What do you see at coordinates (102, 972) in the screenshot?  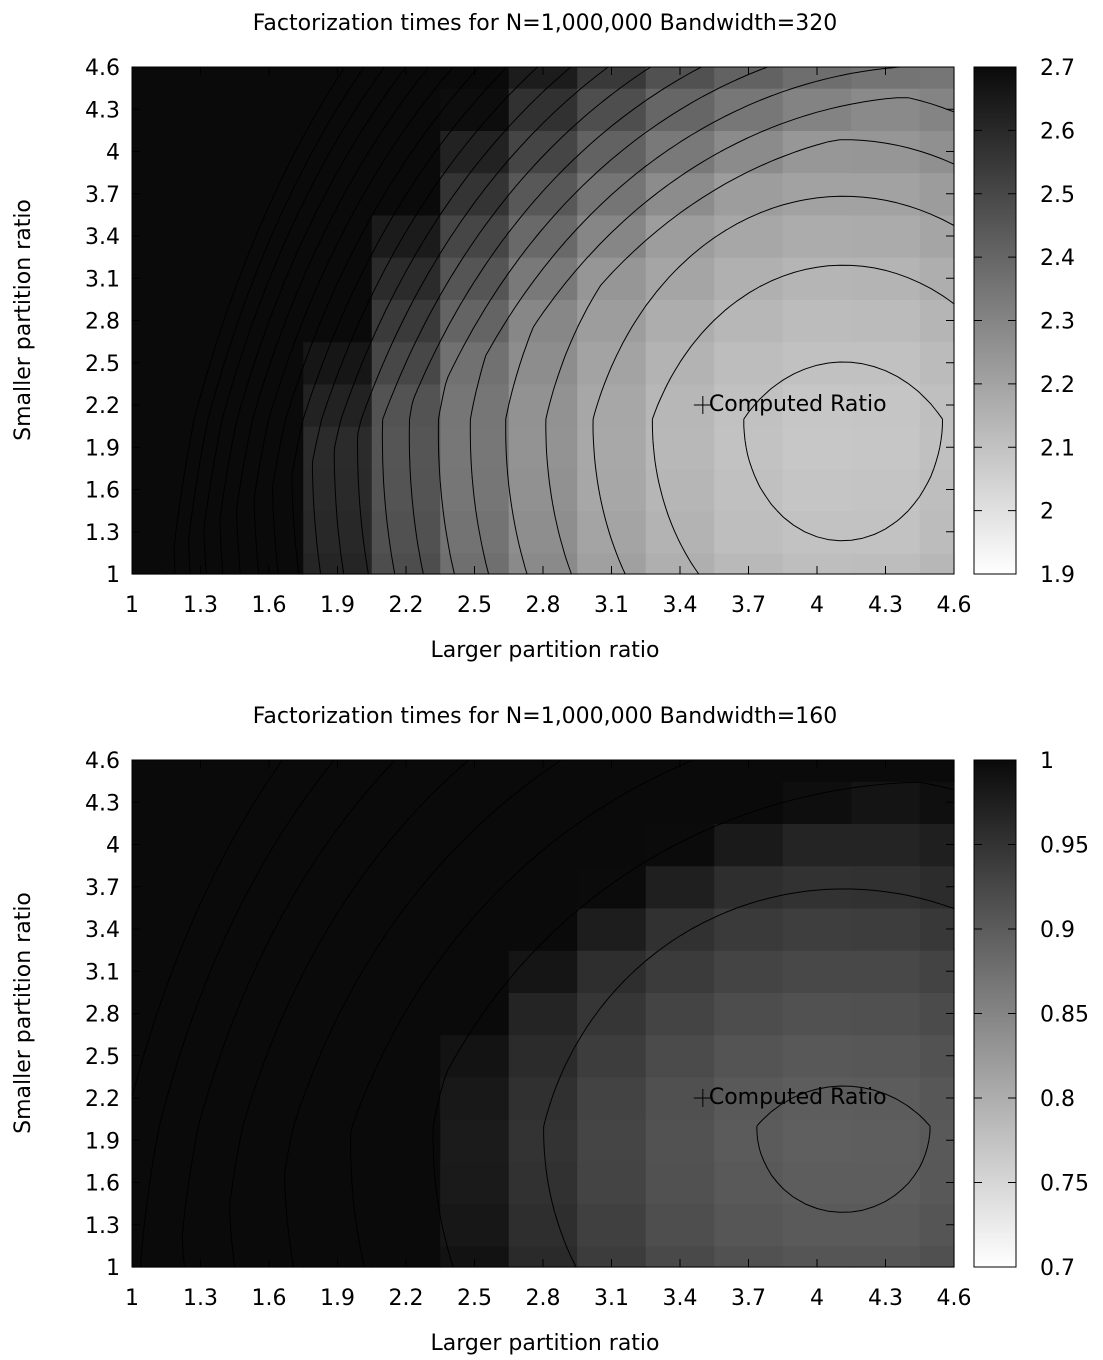 I see `y-tick-label: 3.1` at bounding box center [102, 972].